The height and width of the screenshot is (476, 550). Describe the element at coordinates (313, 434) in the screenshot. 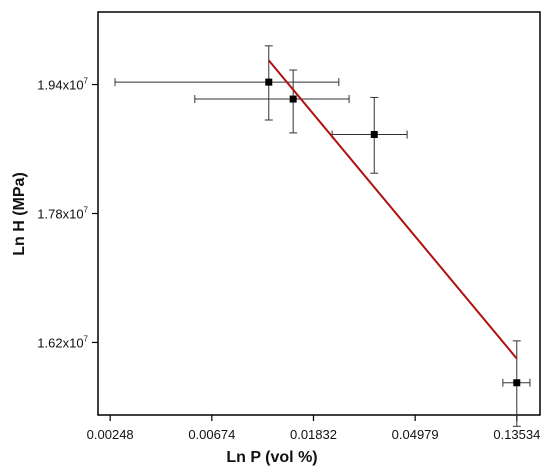

I see `x-tick-label: 0.01832` at that location.